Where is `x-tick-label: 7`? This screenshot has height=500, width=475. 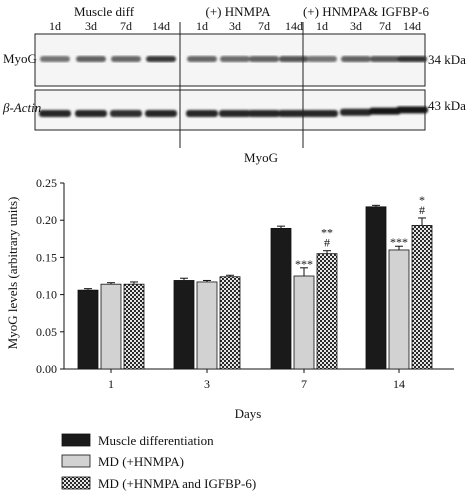 x-tick-label: 7 is located at coordinates (304, 384).